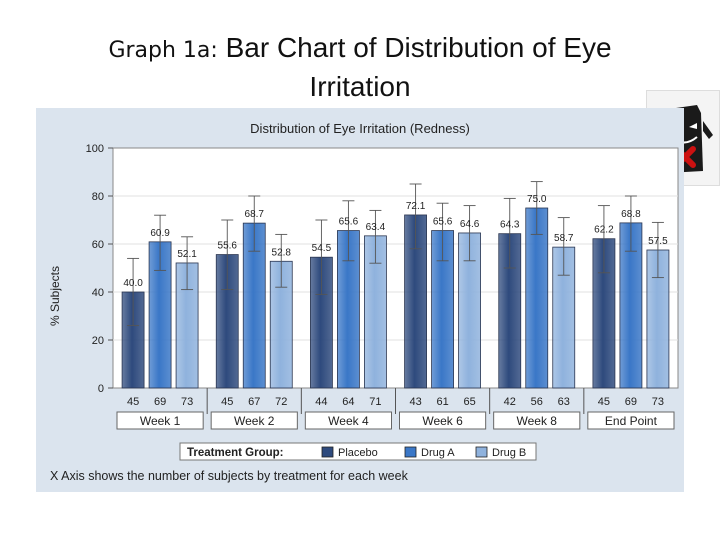 This screenshot has width=720, height=540. I want to click on category-label: Week 1, so click(160, 421).